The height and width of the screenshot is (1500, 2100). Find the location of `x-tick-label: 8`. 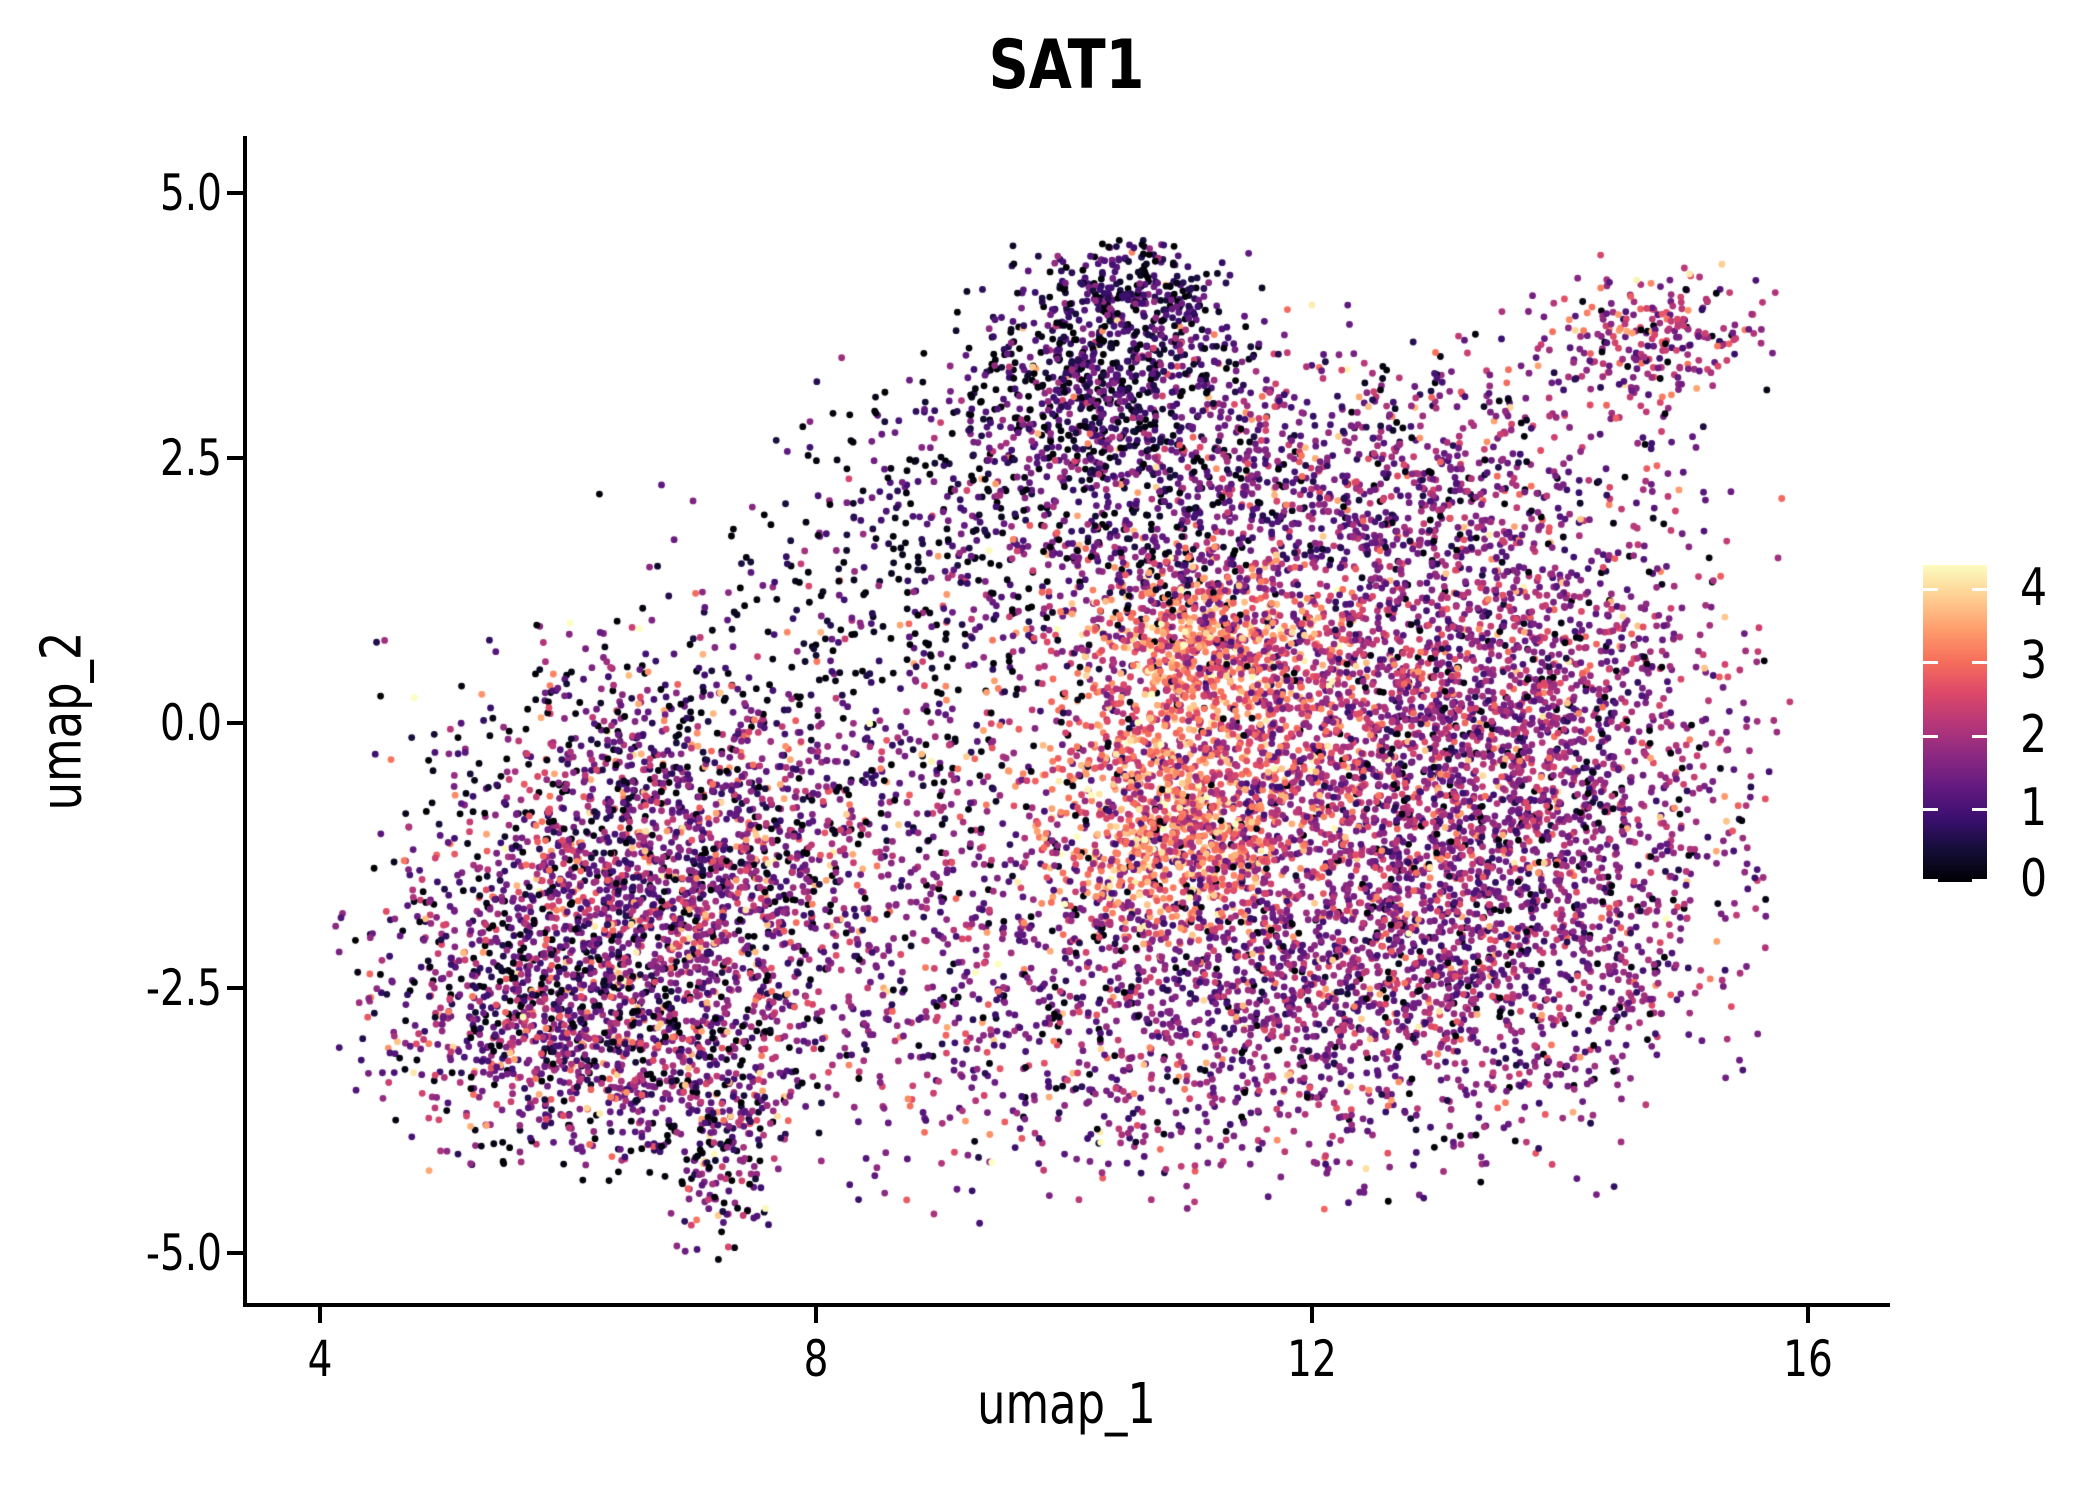

x-tick-label: 8 is located at coordinates (816, 1359).